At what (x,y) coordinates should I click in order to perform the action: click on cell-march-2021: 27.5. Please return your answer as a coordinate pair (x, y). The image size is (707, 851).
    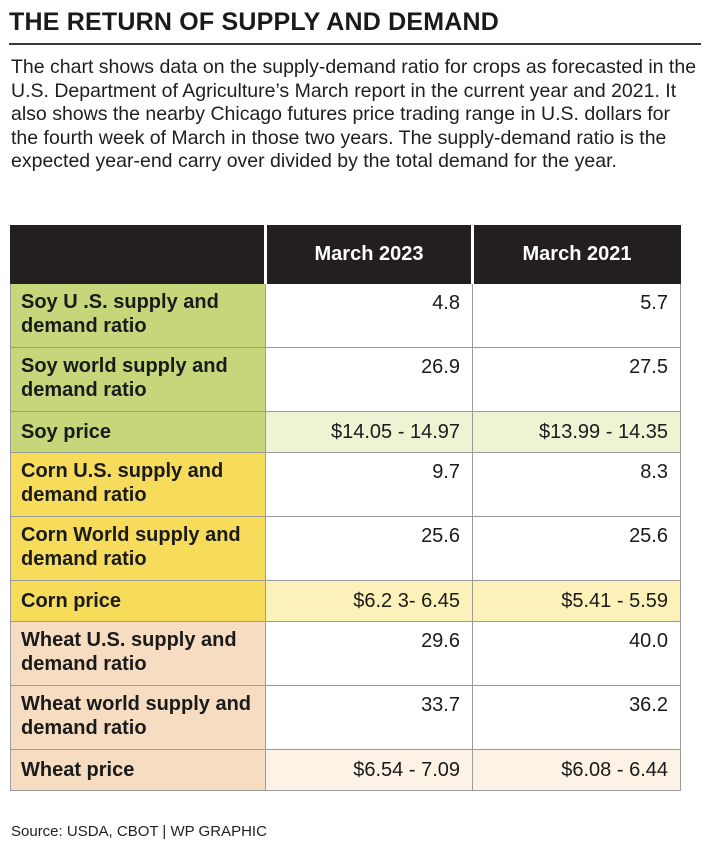
    Looking at the image, I should click on (576, 379).